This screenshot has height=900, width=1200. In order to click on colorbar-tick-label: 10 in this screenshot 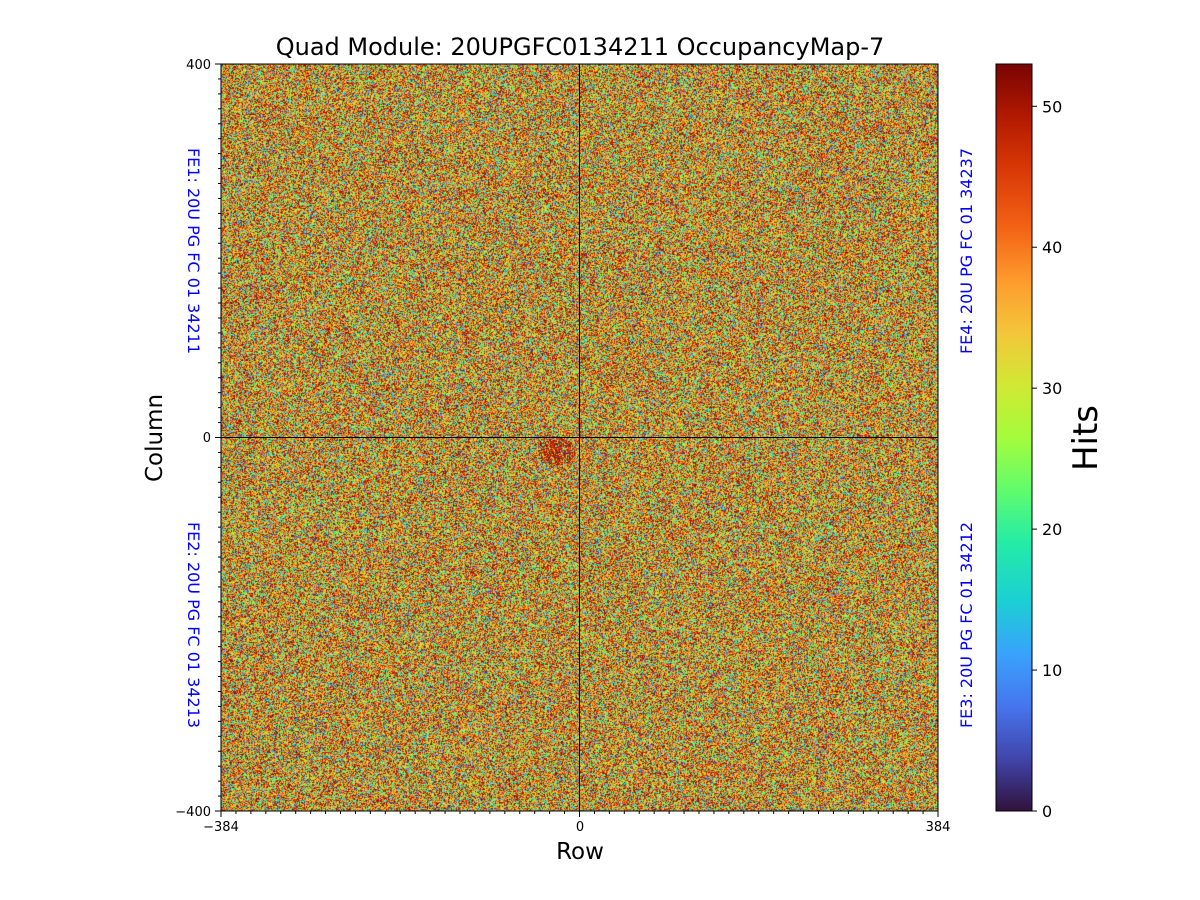, I will do `click(1052, 670)`.